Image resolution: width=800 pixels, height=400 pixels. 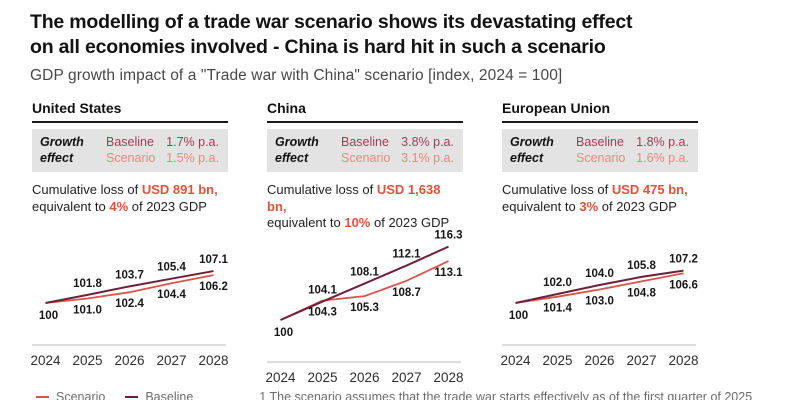 I want to click on region-title: European Union, so click(x=600, y=111).